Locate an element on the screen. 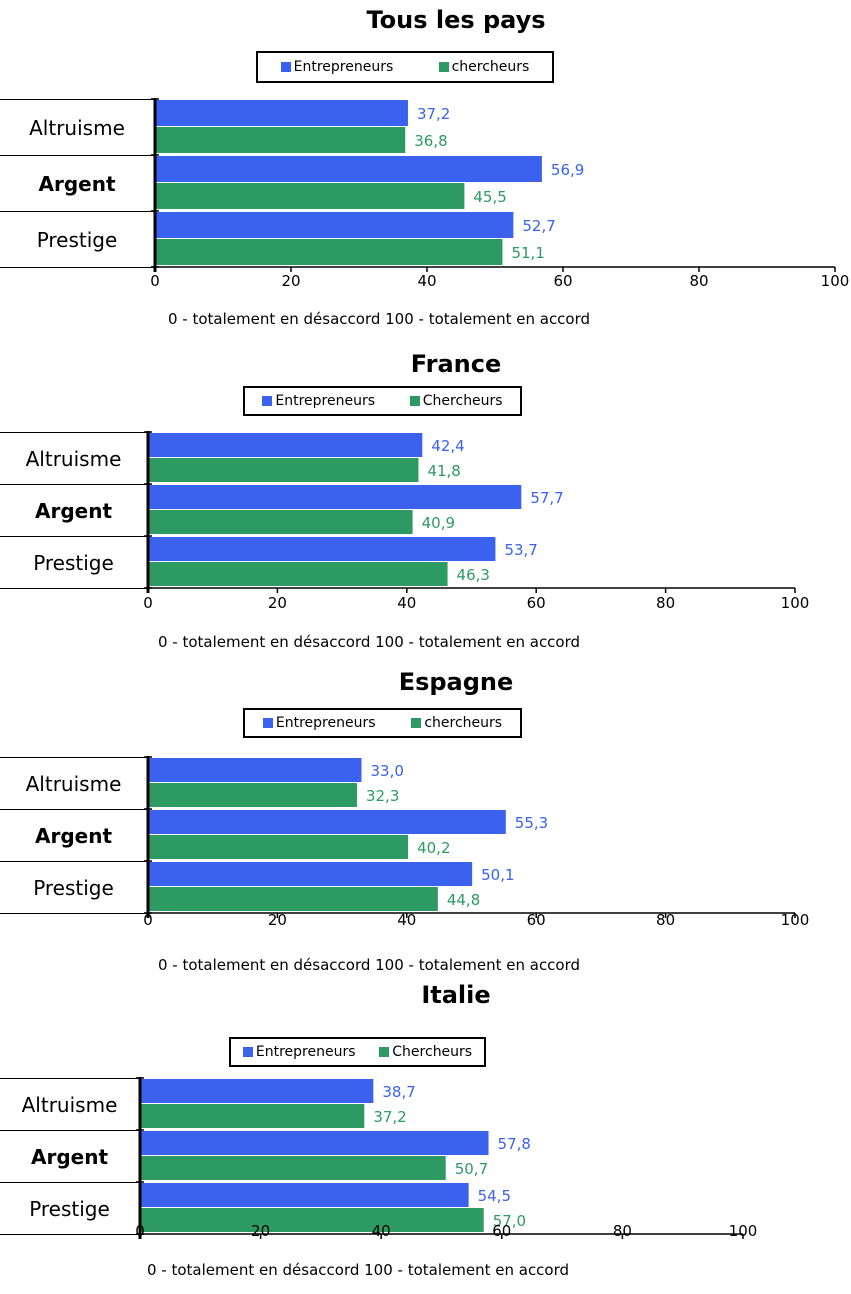 This screenshot has width=851, height=1294. data-label: 52,7 is located at coordinates (538, 226).